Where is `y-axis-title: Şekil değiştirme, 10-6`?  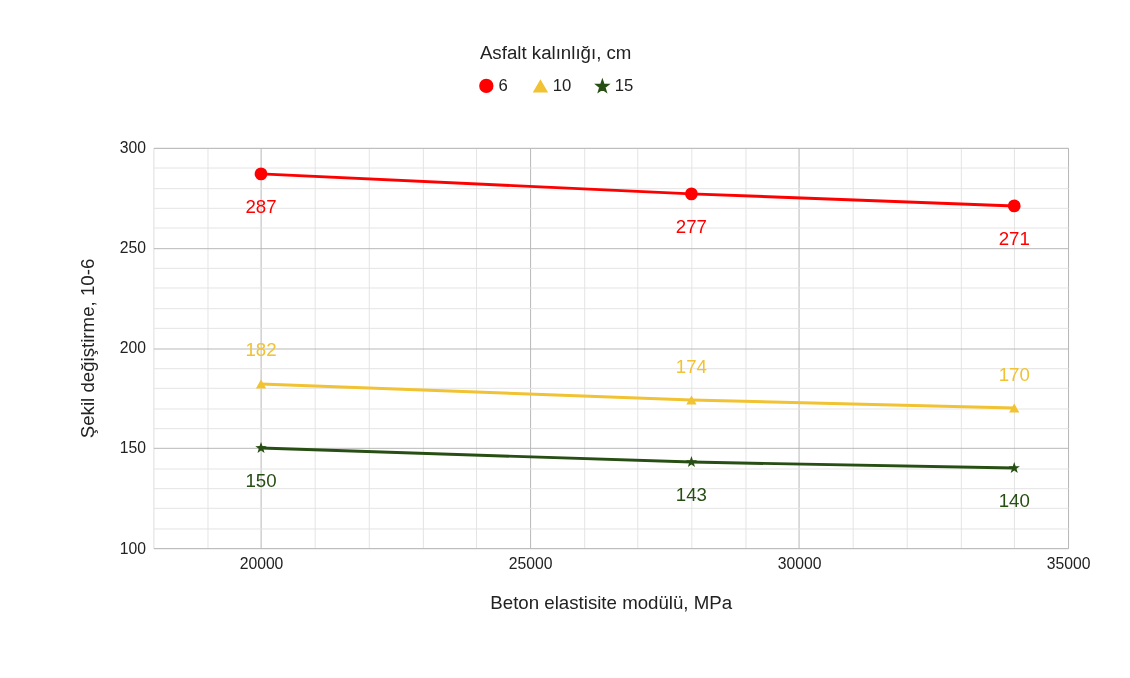 y-axis-title: Şekil değiştirme, 10-6 is located at coordinates (88, 348).